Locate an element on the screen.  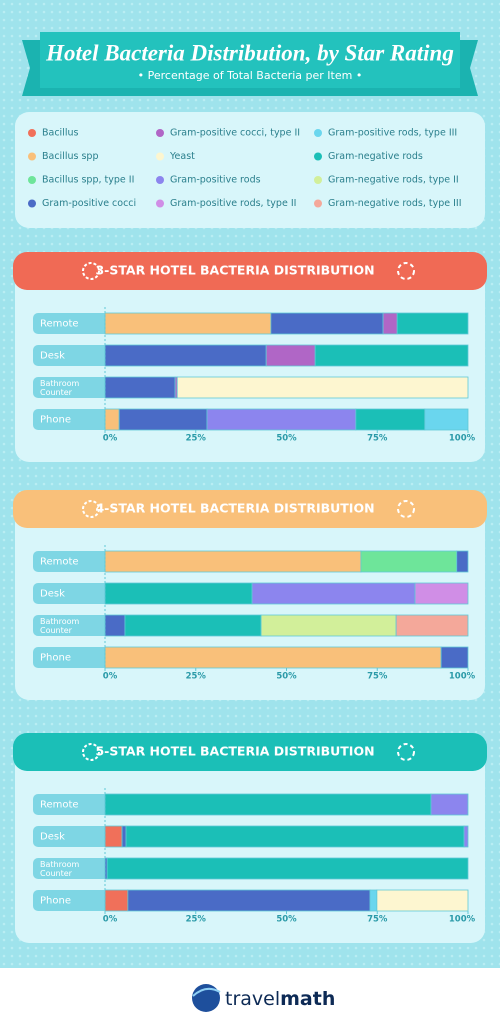
brand-part: math is located at coordinates (307, 999).